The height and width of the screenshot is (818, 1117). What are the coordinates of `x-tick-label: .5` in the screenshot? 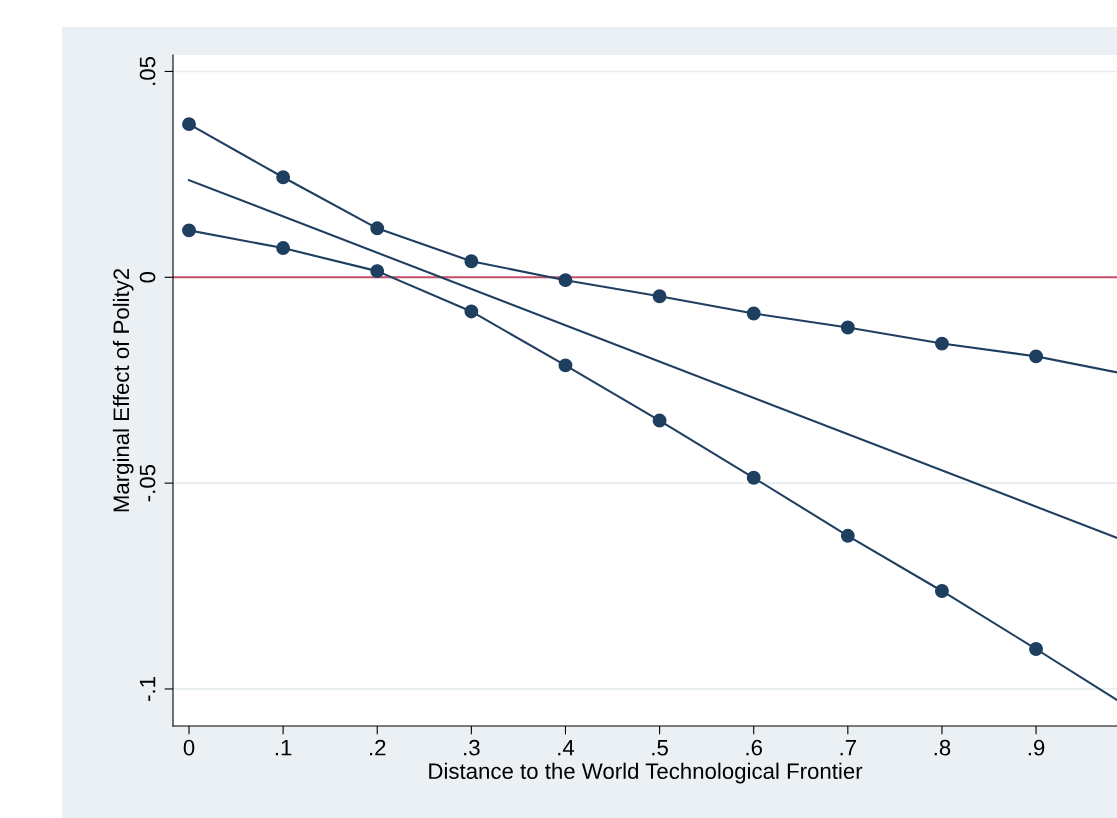 It's located at (660, 748).